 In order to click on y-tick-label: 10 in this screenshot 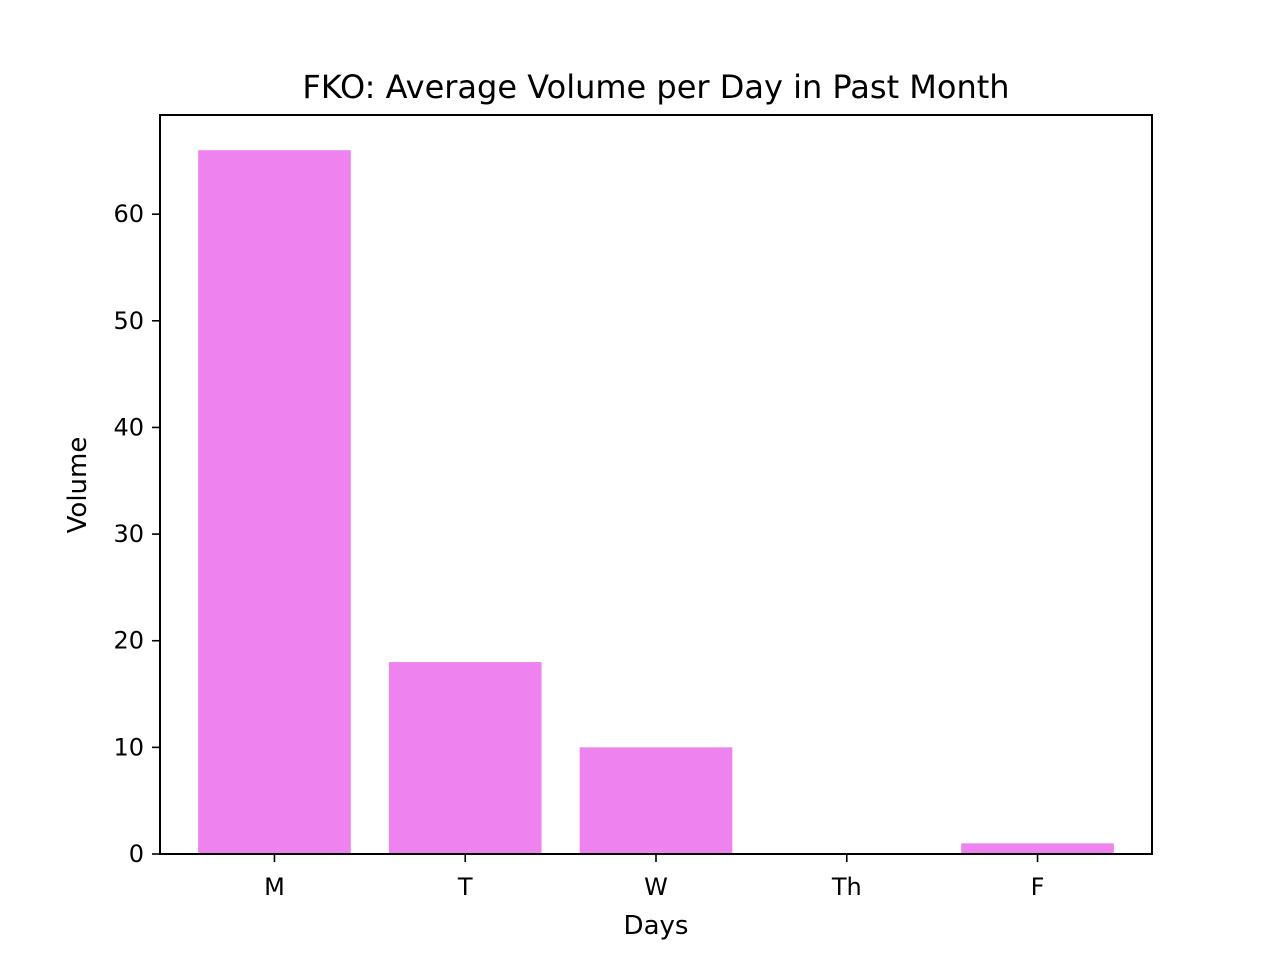, I will do `click(128, 747)`.